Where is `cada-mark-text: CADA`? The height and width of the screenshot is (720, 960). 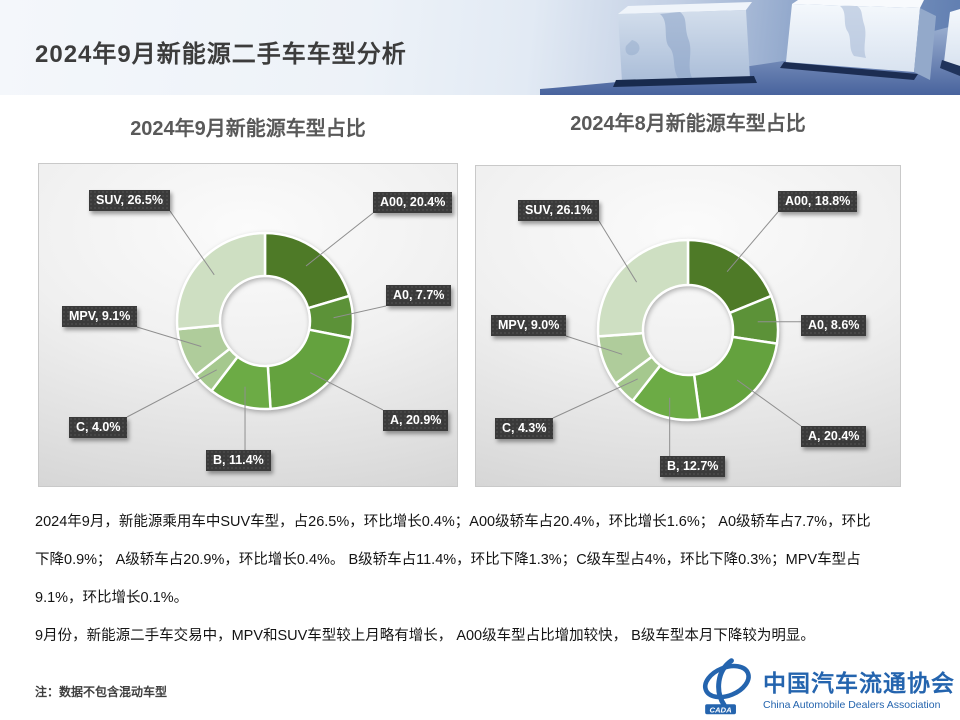
cada-mark-text: CADA is located at coordinates (720, 709).